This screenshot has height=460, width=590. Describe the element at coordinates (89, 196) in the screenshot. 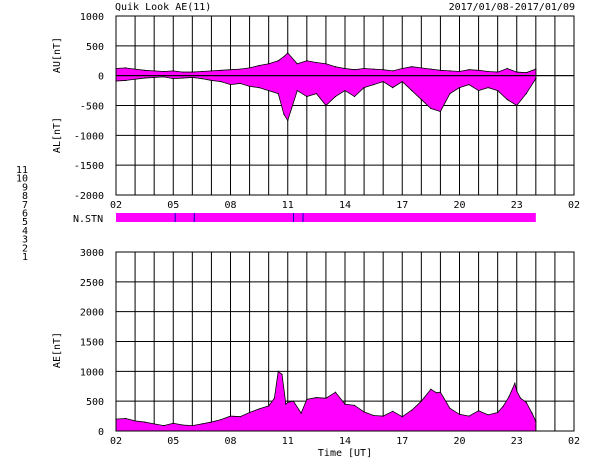

I see `y-tick-label: -2000` at that location.